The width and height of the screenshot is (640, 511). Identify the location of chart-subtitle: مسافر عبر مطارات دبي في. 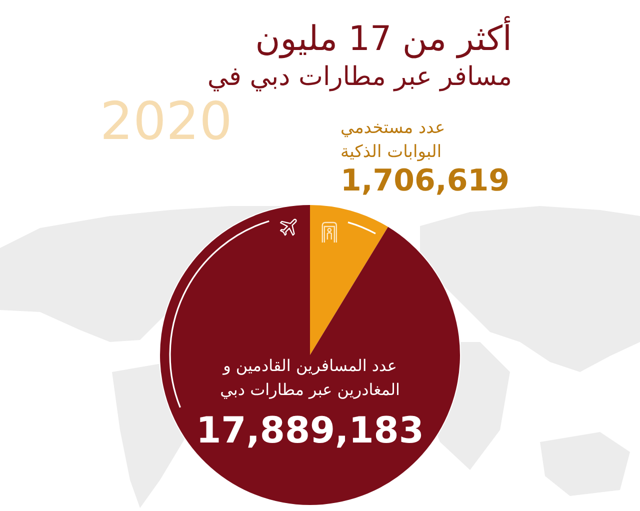
(359, 77).